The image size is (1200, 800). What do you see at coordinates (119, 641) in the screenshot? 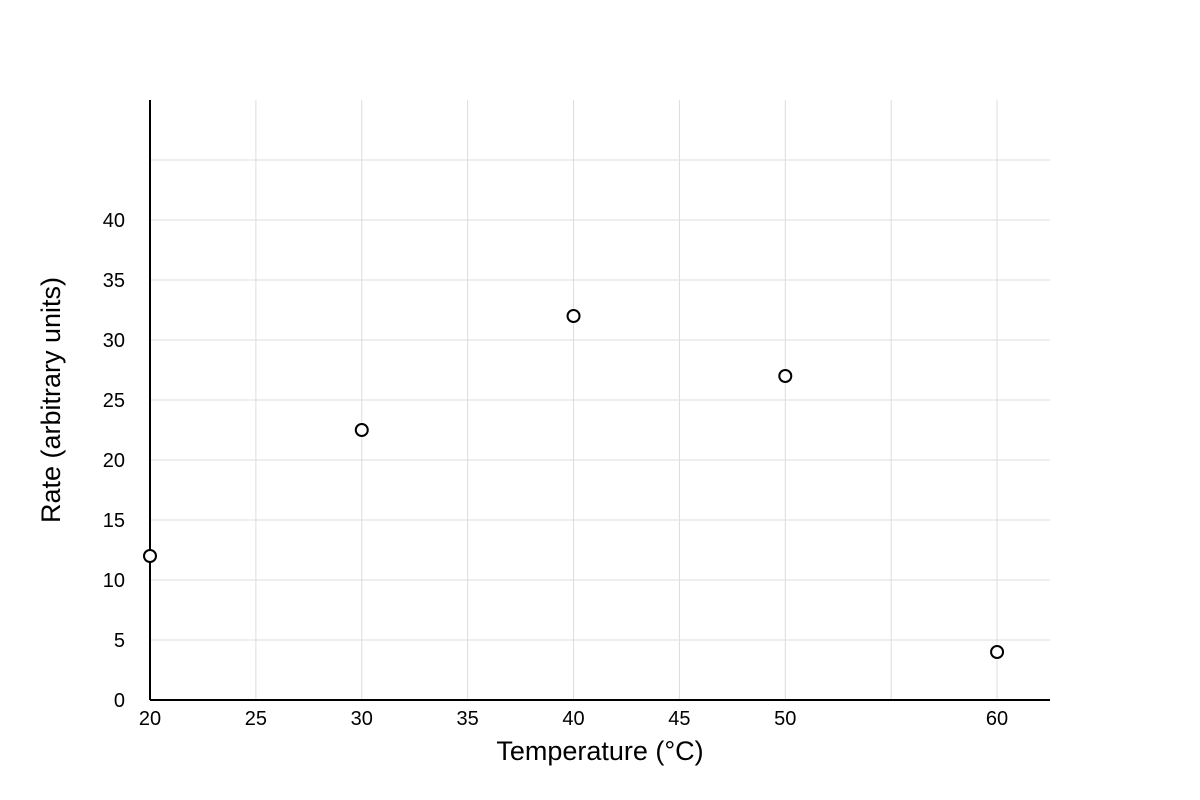
I see `y-tick-label: 5` at bounding box center [119, 641].